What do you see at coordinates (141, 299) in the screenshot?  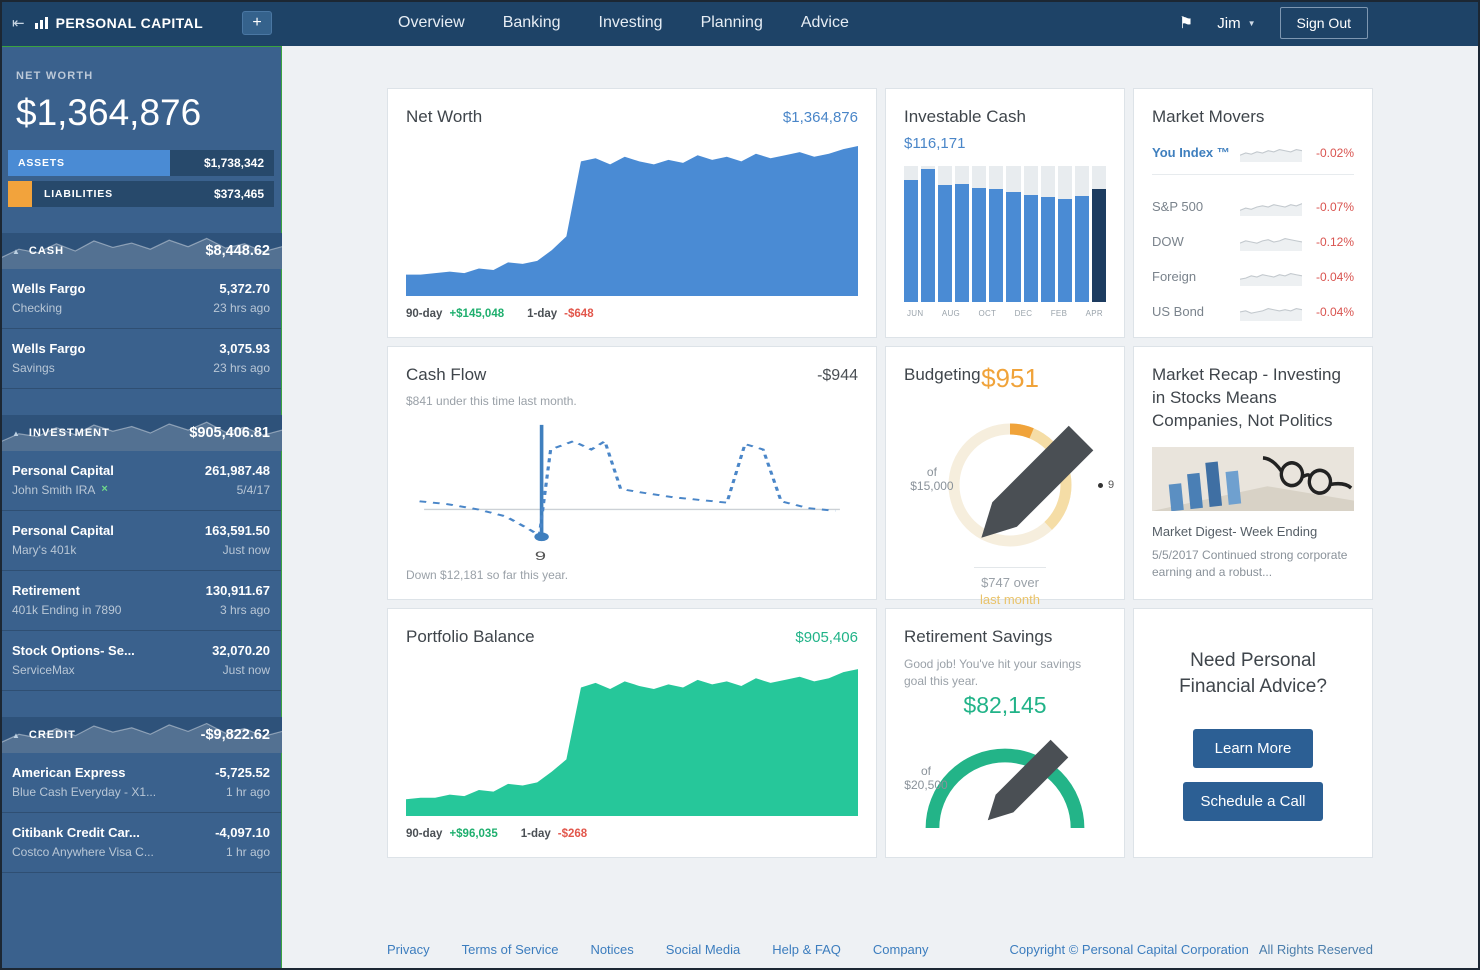 I see `account-row-wells-fargo-checking: Wells Fargo 5,372.70 Checking 23 hrs ago` at bounding box center [141, 299].